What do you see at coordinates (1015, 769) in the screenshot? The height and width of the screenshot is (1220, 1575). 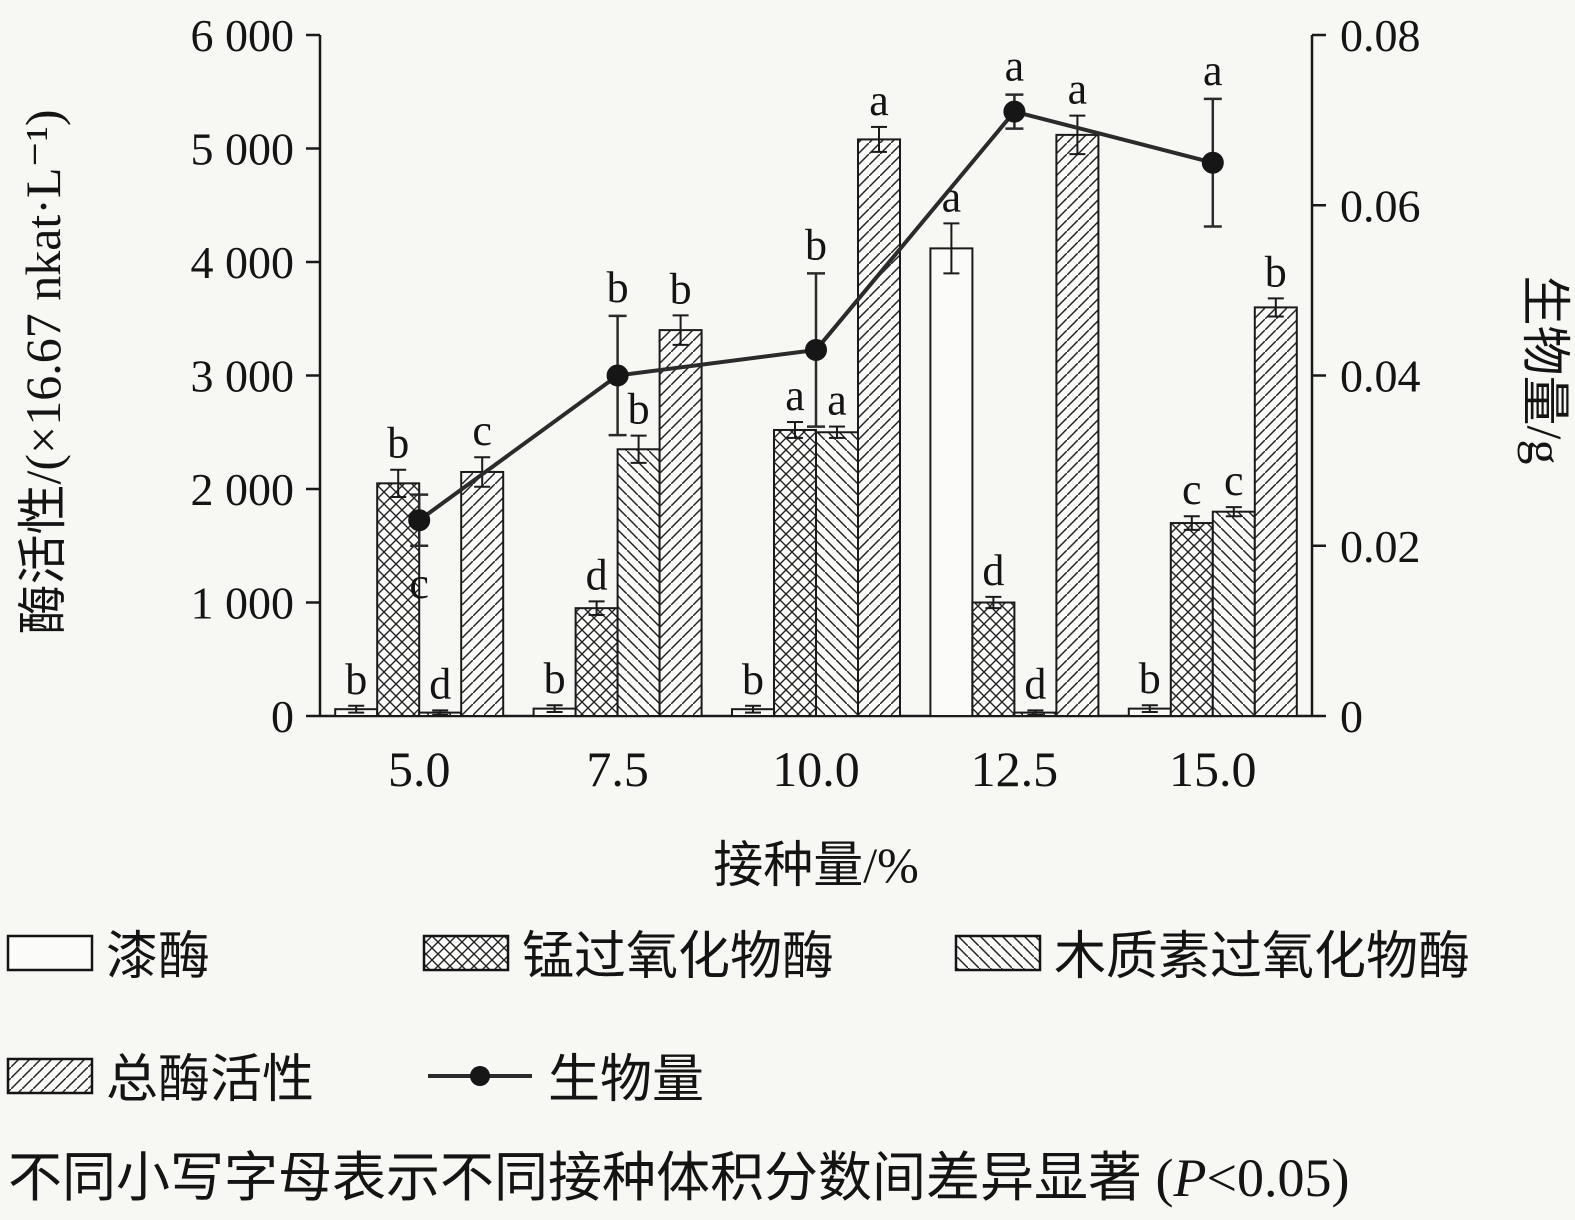 I see `x-tick-label: 12.5` at bounding box center [1015, 769].